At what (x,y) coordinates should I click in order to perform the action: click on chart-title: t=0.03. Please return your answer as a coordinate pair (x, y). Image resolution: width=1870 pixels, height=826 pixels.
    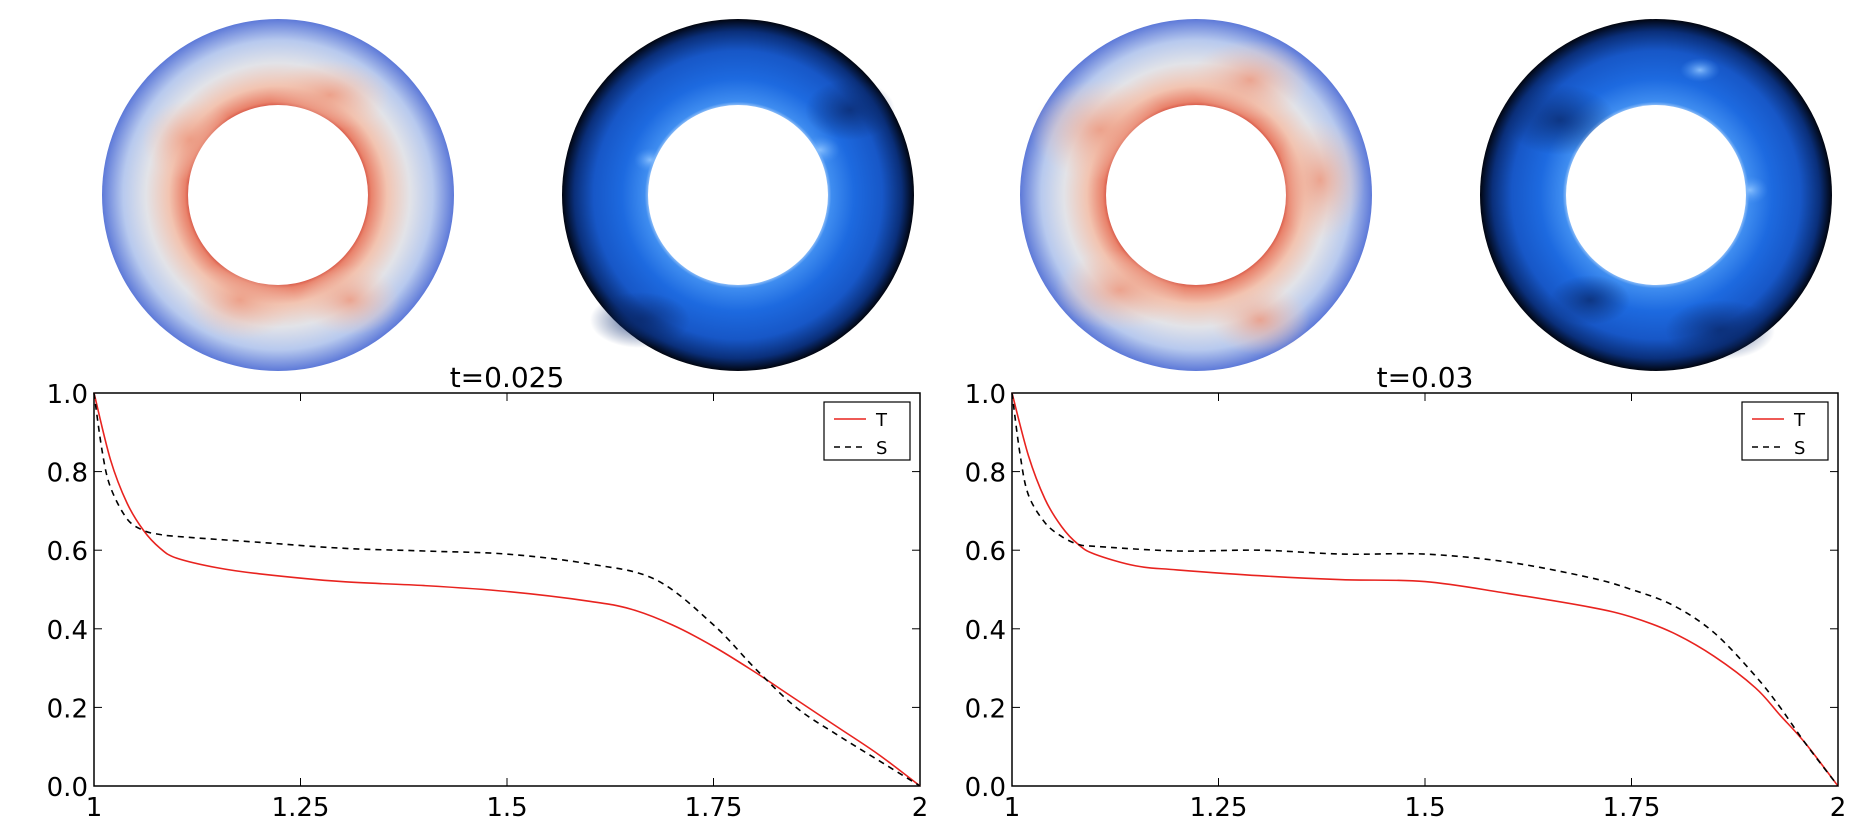
    Looking at the image, I should click on (1425, 377).